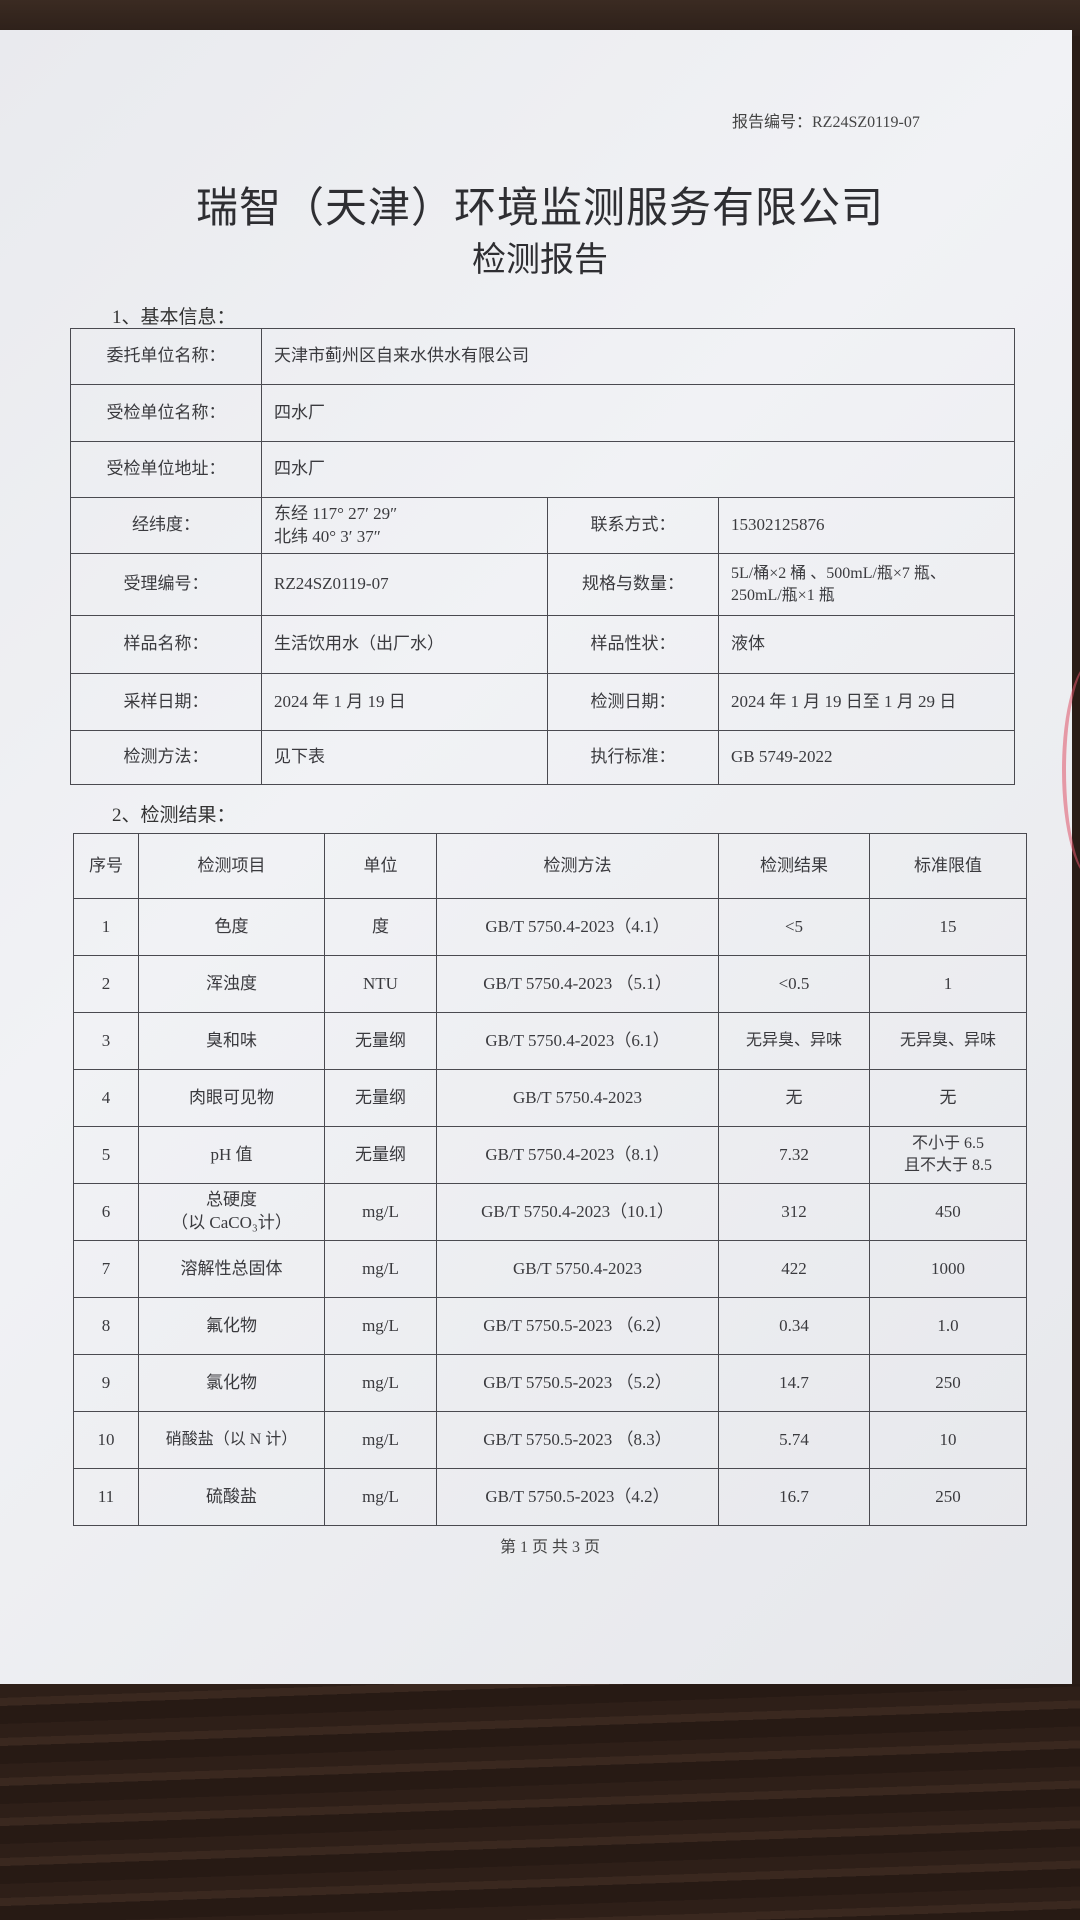 Image resolution: width=1080 pixels, height=1920 pixels. I want to click on item-text: 色度, so click(231, 926).